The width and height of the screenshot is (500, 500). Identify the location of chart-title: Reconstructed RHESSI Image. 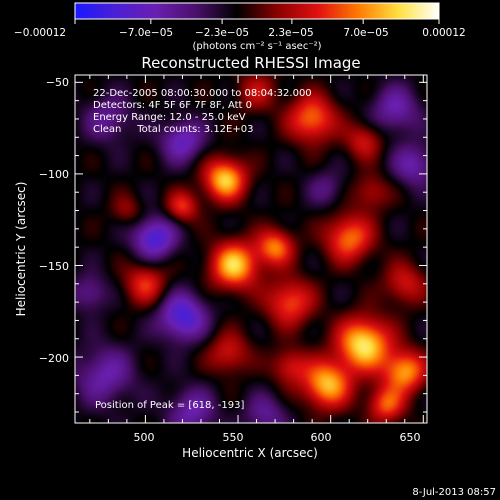
(250, 63).